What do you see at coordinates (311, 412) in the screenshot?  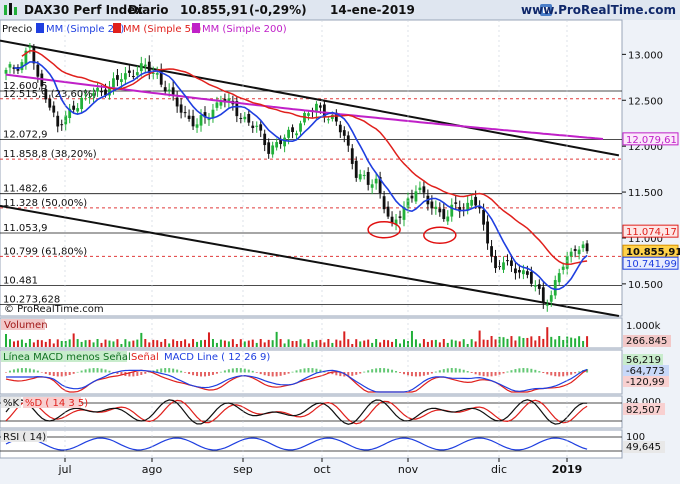 I see `stochastic-lines` at bounding box center [311, 412].